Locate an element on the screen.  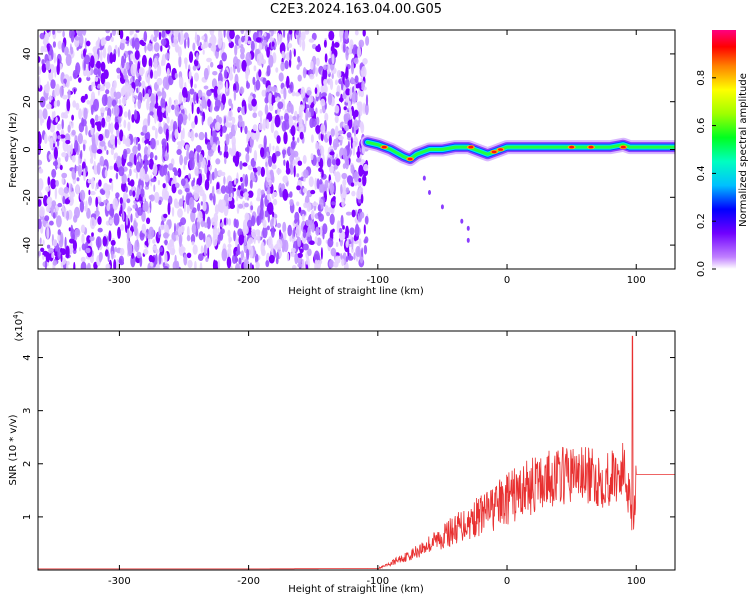
y-tick-label: -40 is located at coordinates (27, 245).